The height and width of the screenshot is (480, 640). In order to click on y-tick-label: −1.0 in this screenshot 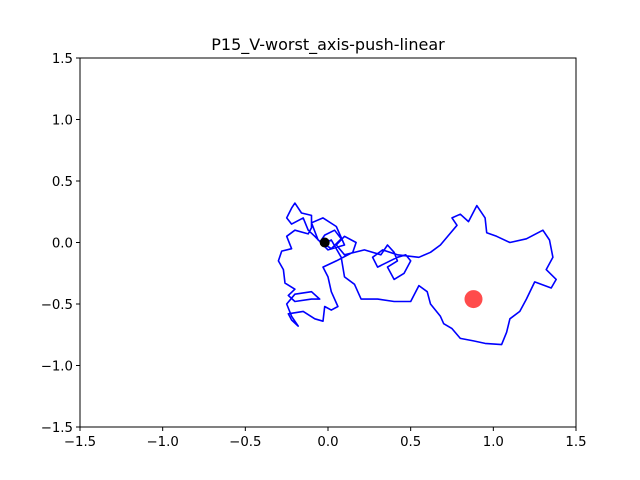, I will do `click(57, 367)`.